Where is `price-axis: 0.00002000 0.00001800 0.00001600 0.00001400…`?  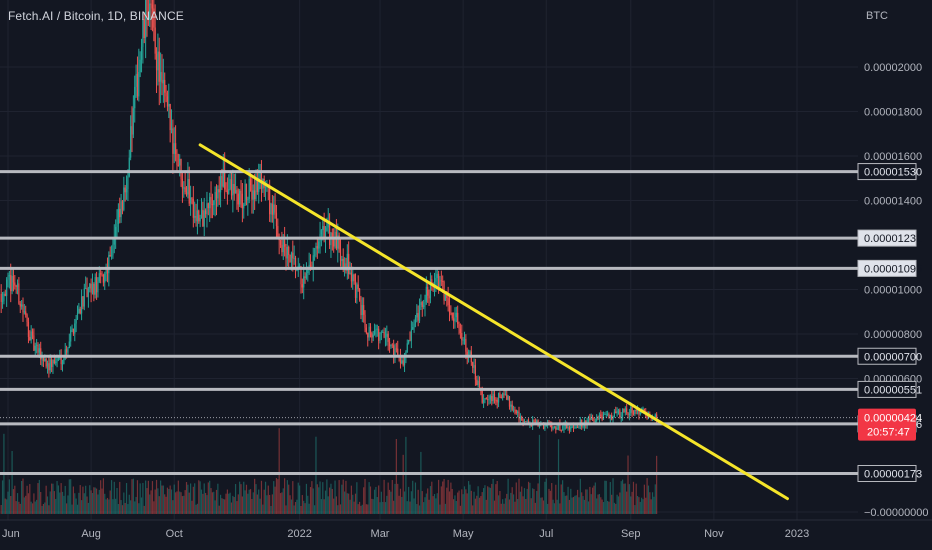 price-axis: 0.00002000 0.00001800 0.00001600 0.00001400… is located at coordinates (896, 290).